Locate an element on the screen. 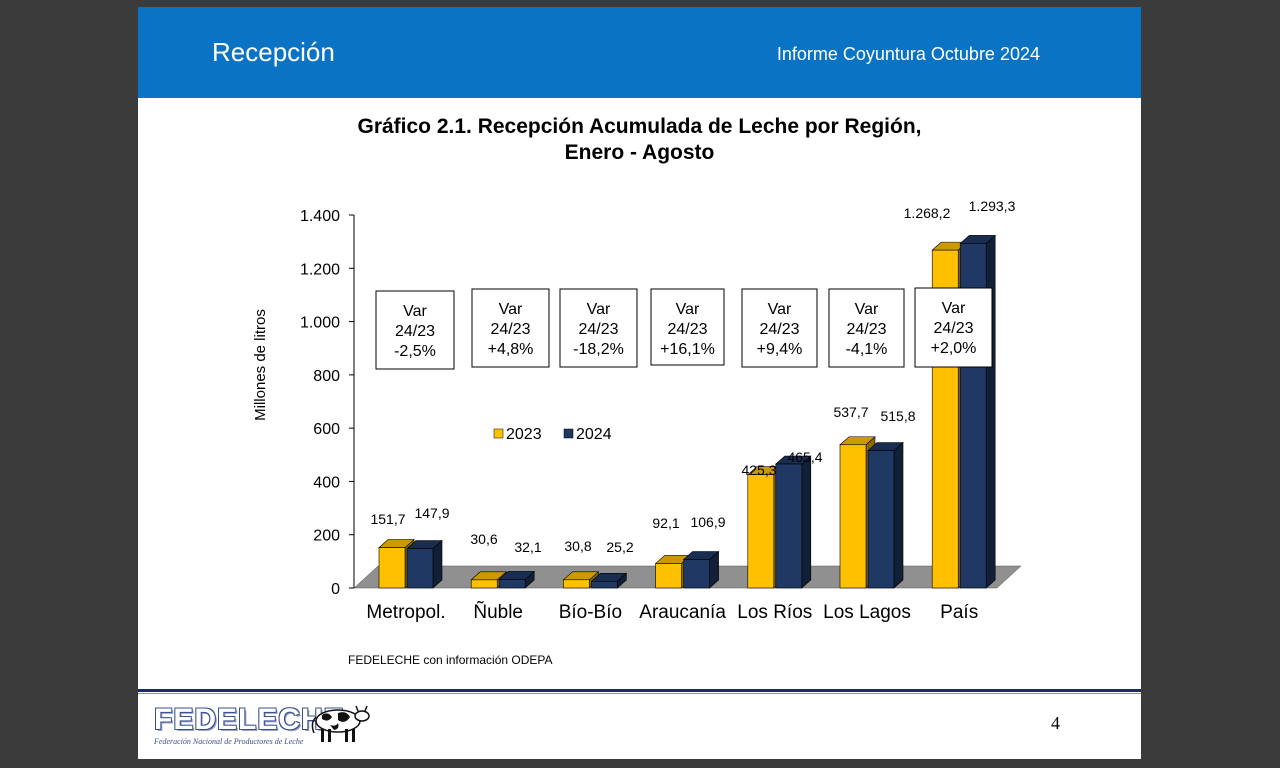  legend-swatch-2023 is located at coordinates (498, 433).